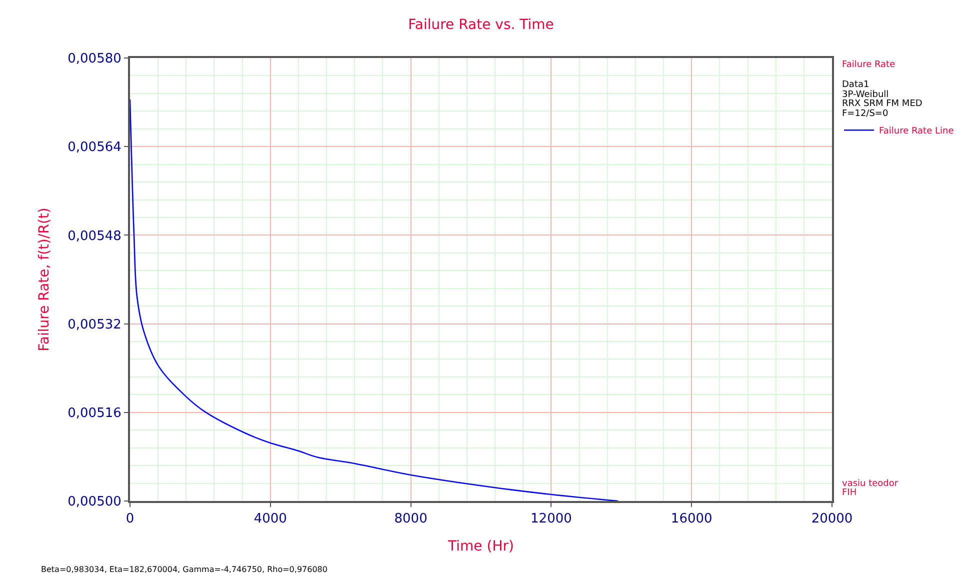  I want to click on legend-title: Failure Rate, so click(869, 65).